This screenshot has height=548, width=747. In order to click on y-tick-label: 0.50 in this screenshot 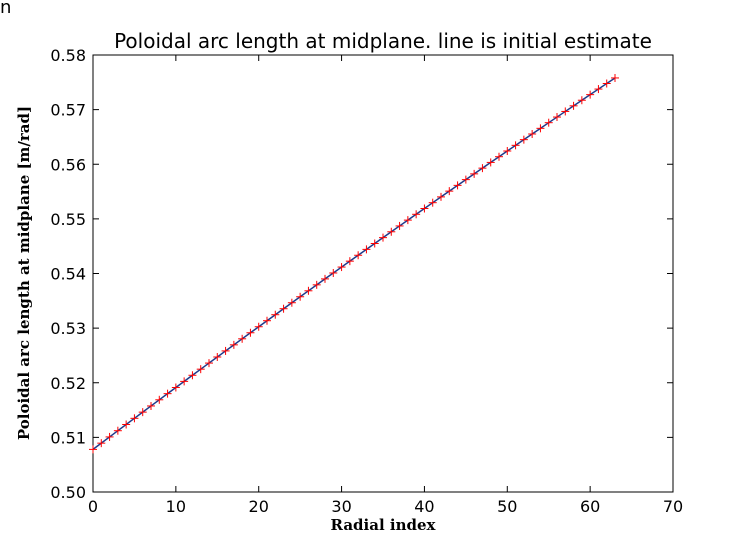, I will do `click(68, 492)`.